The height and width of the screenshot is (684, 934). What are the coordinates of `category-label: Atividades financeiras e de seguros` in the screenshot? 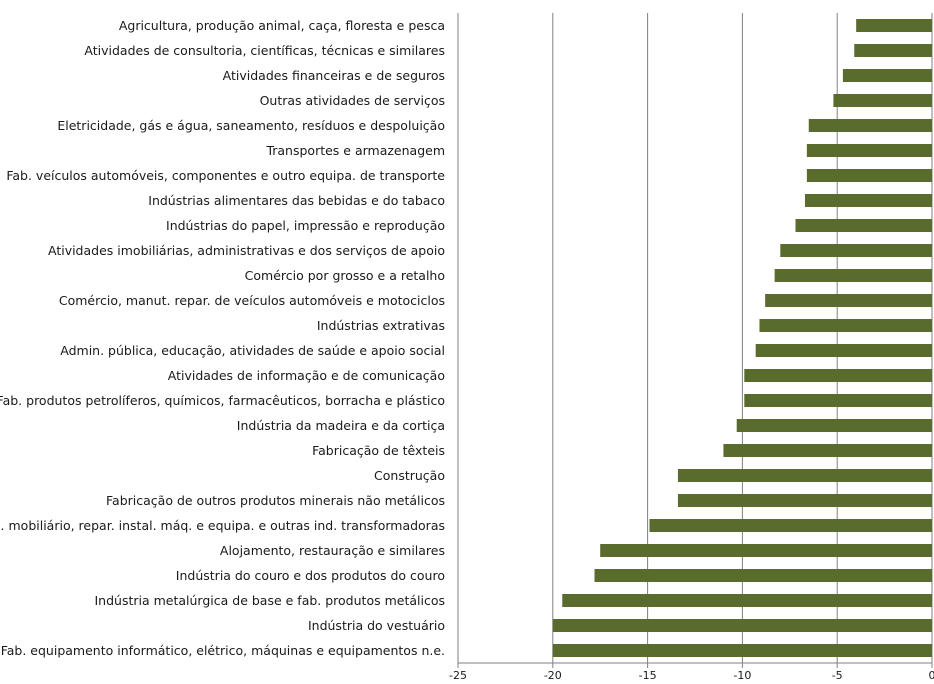 It's located at (334, 75).